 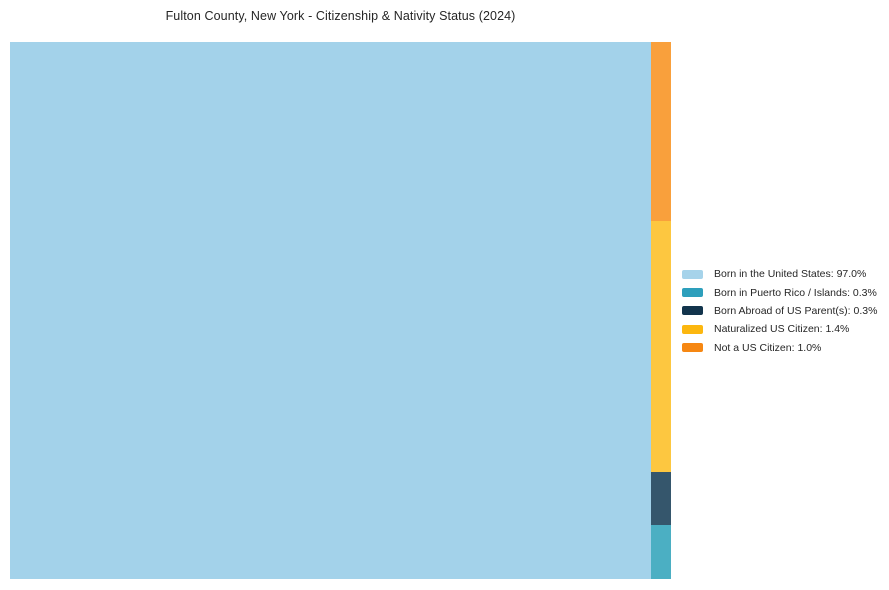 What do you see at coordinates (768, 347) in the screenshot?
I see `legend-label: Not a US Citizen: 1.0%` at bounding box center [768, 347].